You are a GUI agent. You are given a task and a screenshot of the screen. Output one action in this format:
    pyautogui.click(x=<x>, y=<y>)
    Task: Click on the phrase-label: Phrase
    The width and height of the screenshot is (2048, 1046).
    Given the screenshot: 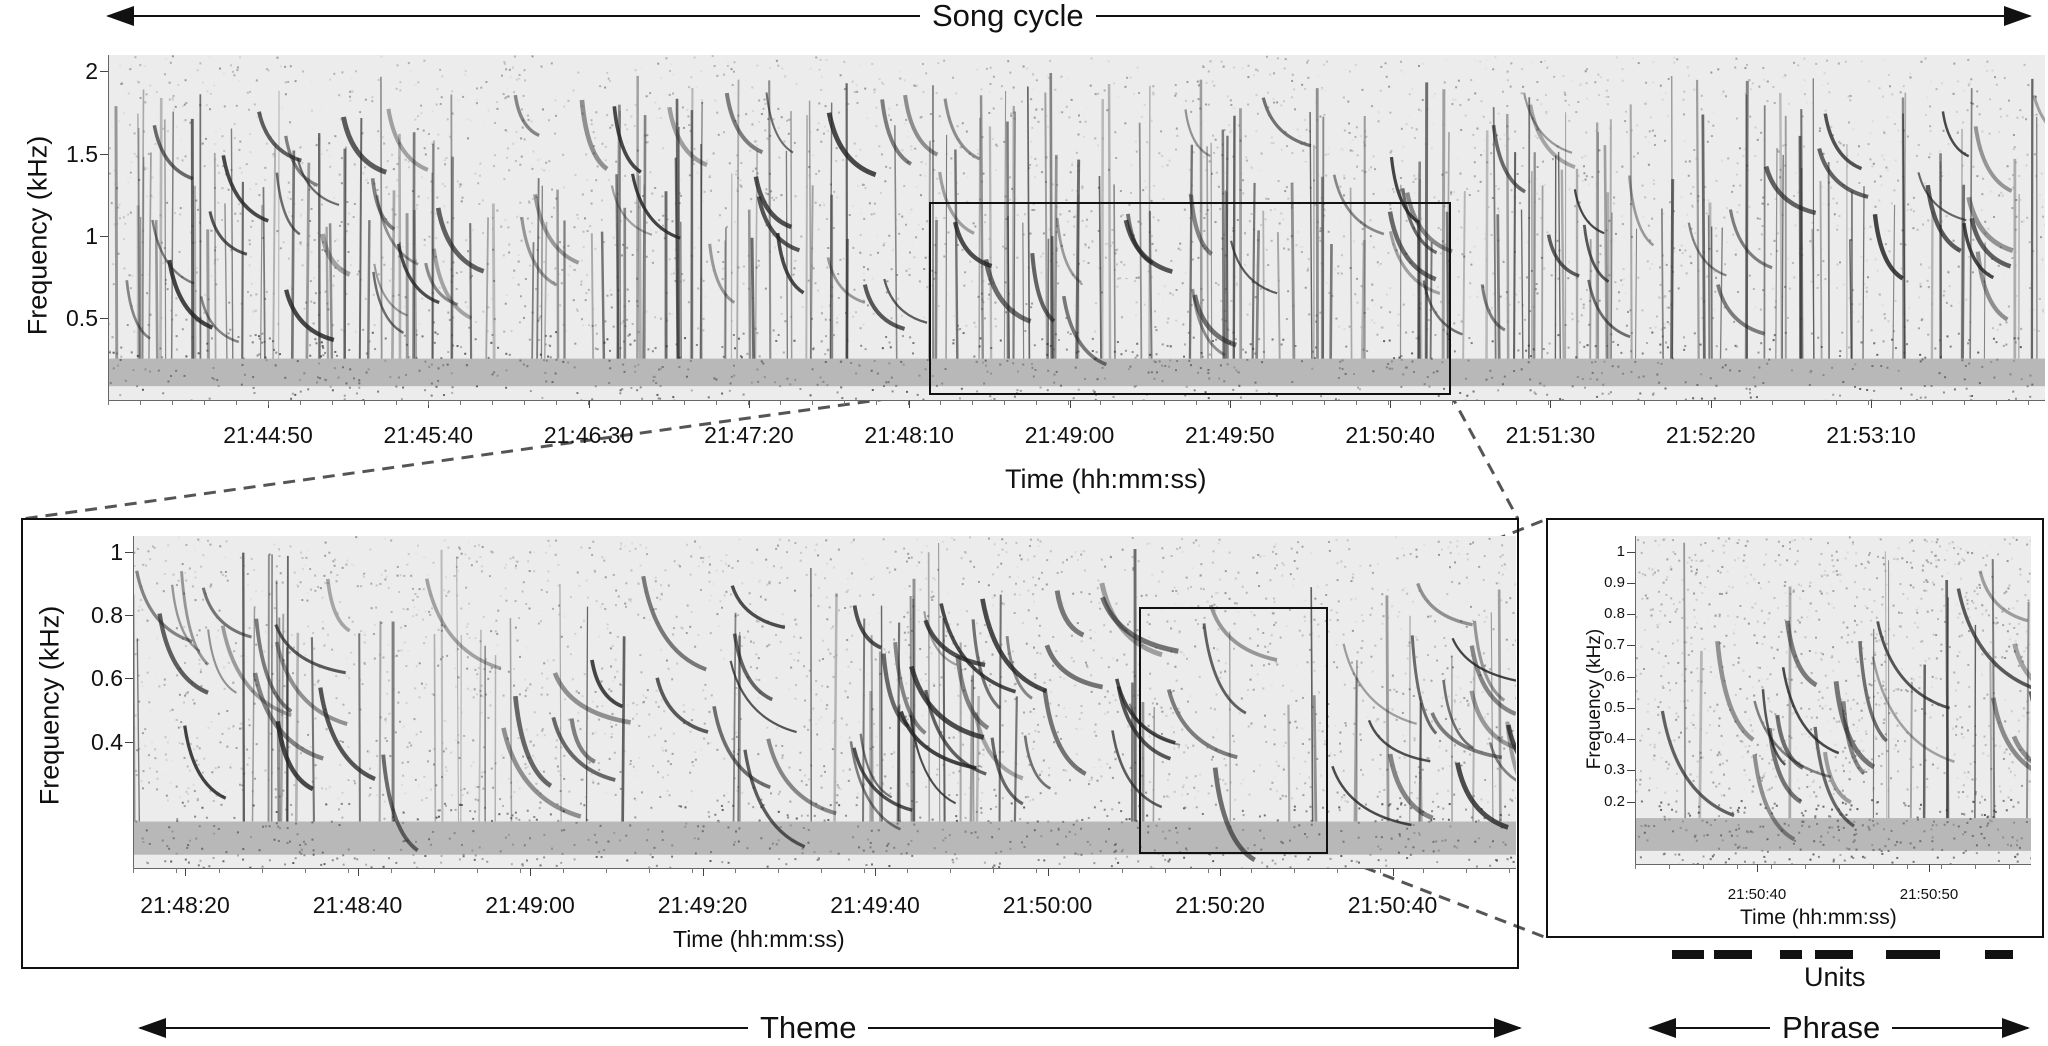 What is the action you would take?
    pyautogui.click(x=1831, y=1028)
    